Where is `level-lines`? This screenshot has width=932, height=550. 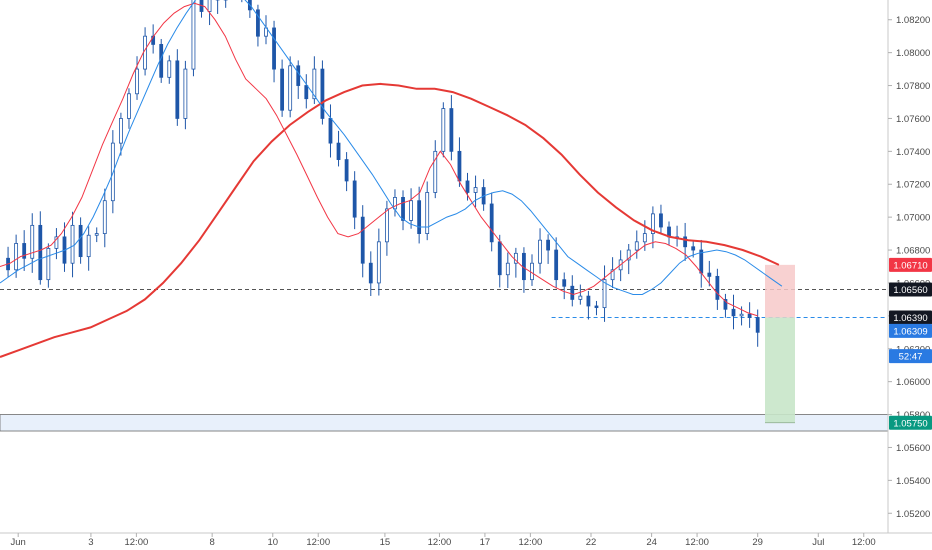
level-lines is located at coordinates (444, 303).